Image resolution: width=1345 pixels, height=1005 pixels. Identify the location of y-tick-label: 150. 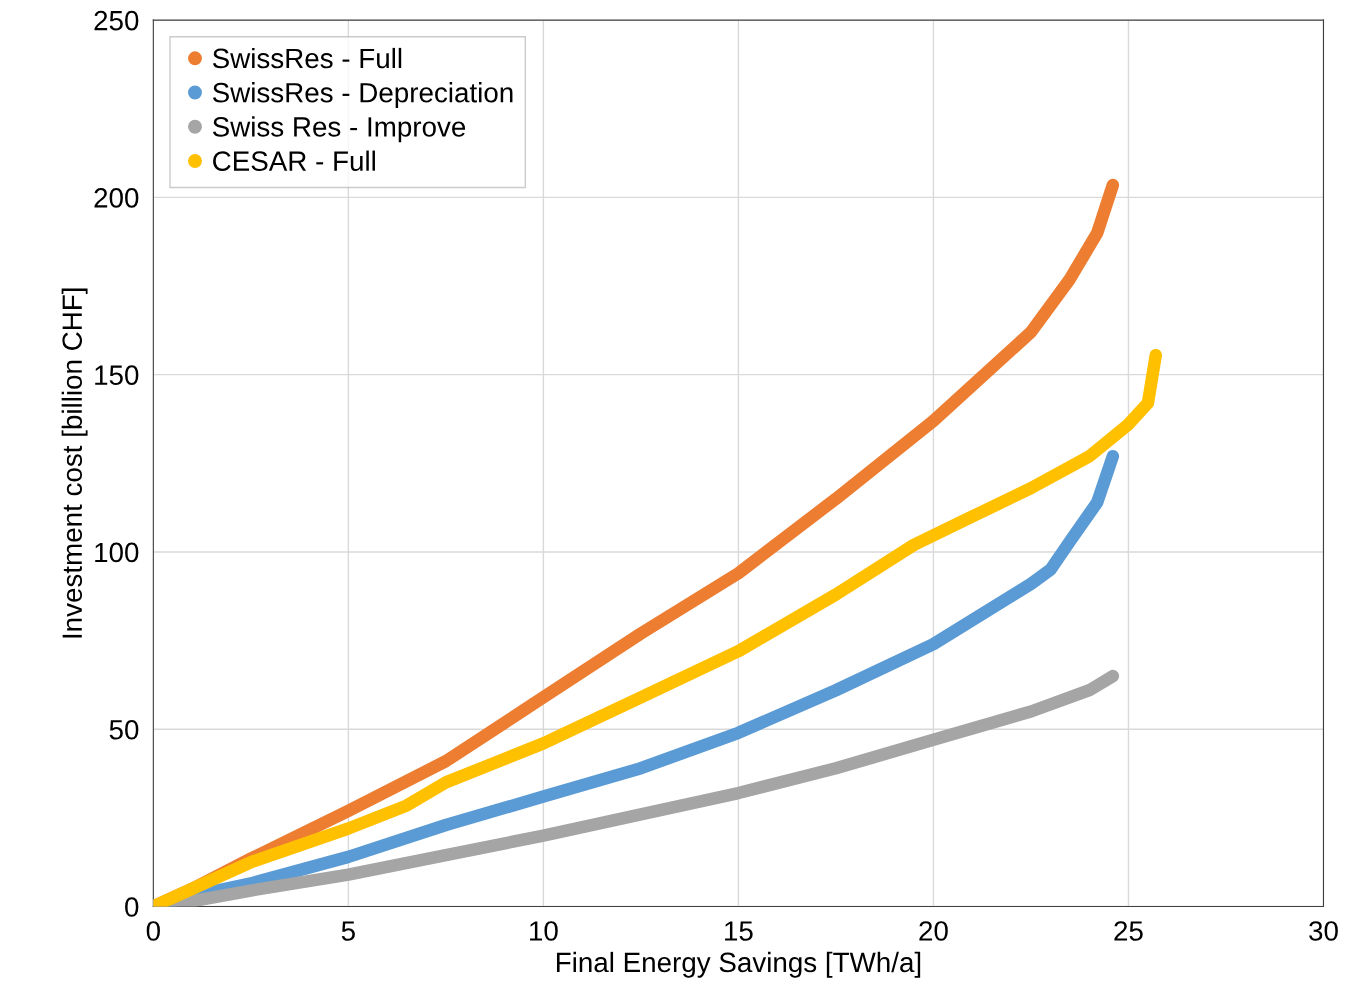
(117, 375).